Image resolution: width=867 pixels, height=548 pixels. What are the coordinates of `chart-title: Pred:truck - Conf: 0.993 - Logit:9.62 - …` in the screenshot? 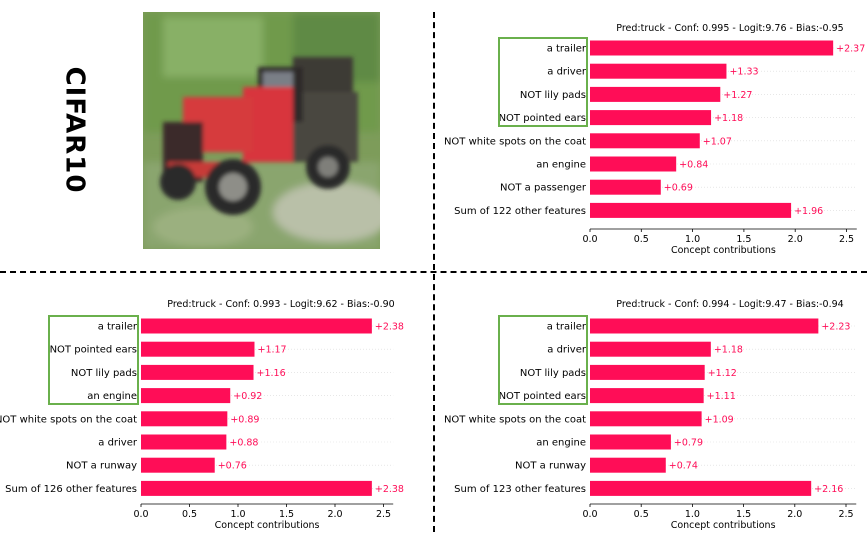 It's located at (280, 304).